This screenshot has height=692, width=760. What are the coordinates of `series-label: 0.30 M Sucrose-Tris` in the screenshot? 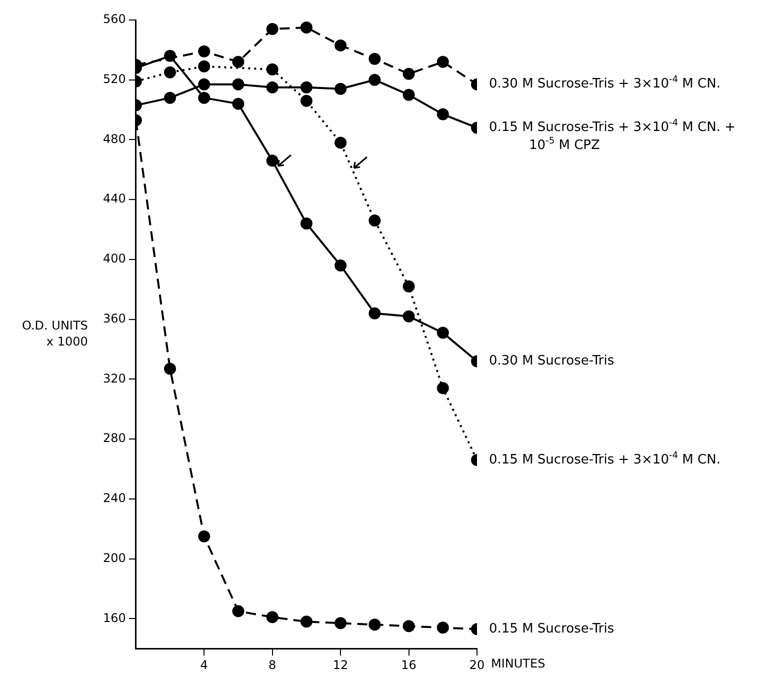 It's located at (551, 361).